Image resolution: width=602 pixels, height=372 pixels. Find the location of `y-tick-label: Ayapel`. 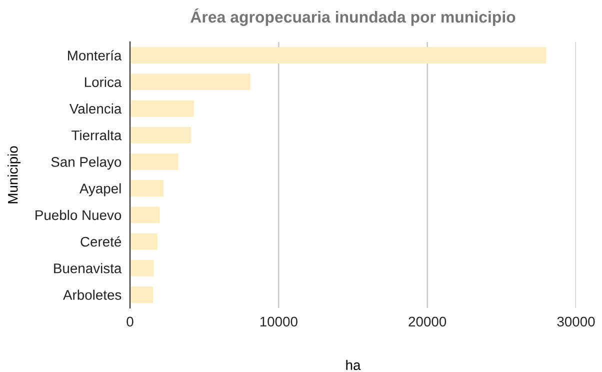

y-tick-label: Ayapel is located at coordinates (100, 189).